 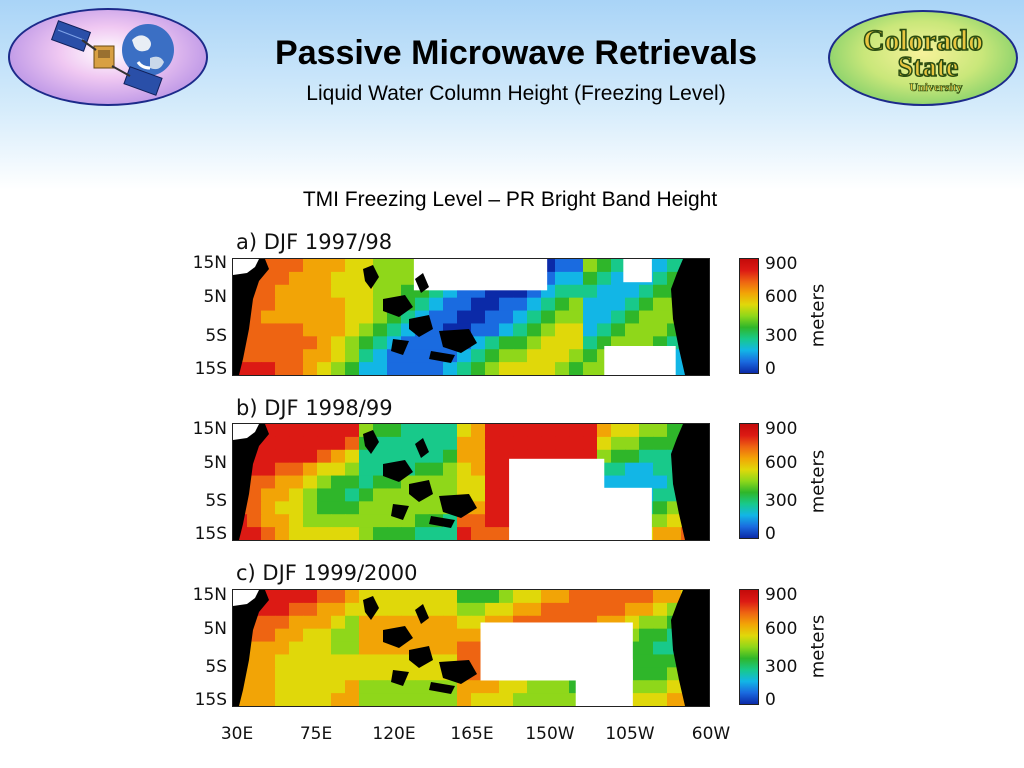 What do you see at coordinates (471, 482) in the screenshot?
I see `panel-b-contours` at bounding box center [471, 482].